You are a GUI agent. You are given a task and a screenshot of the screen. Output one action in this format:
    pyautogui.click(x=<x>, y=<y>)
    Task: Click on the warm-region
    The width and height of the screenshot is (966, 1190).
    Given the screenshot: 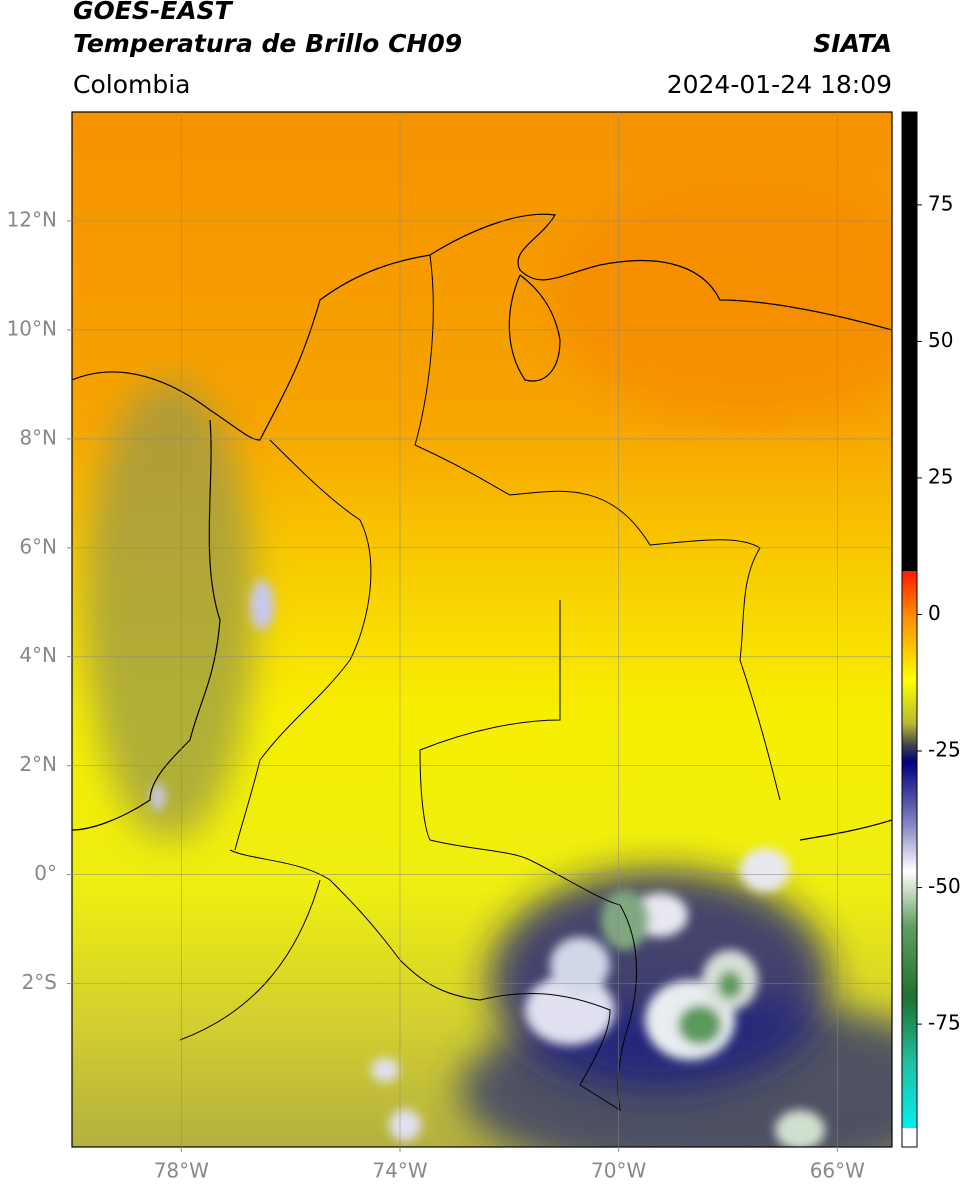 What is the action you would take?
    pyautogui.click(x=721, y=300)
    